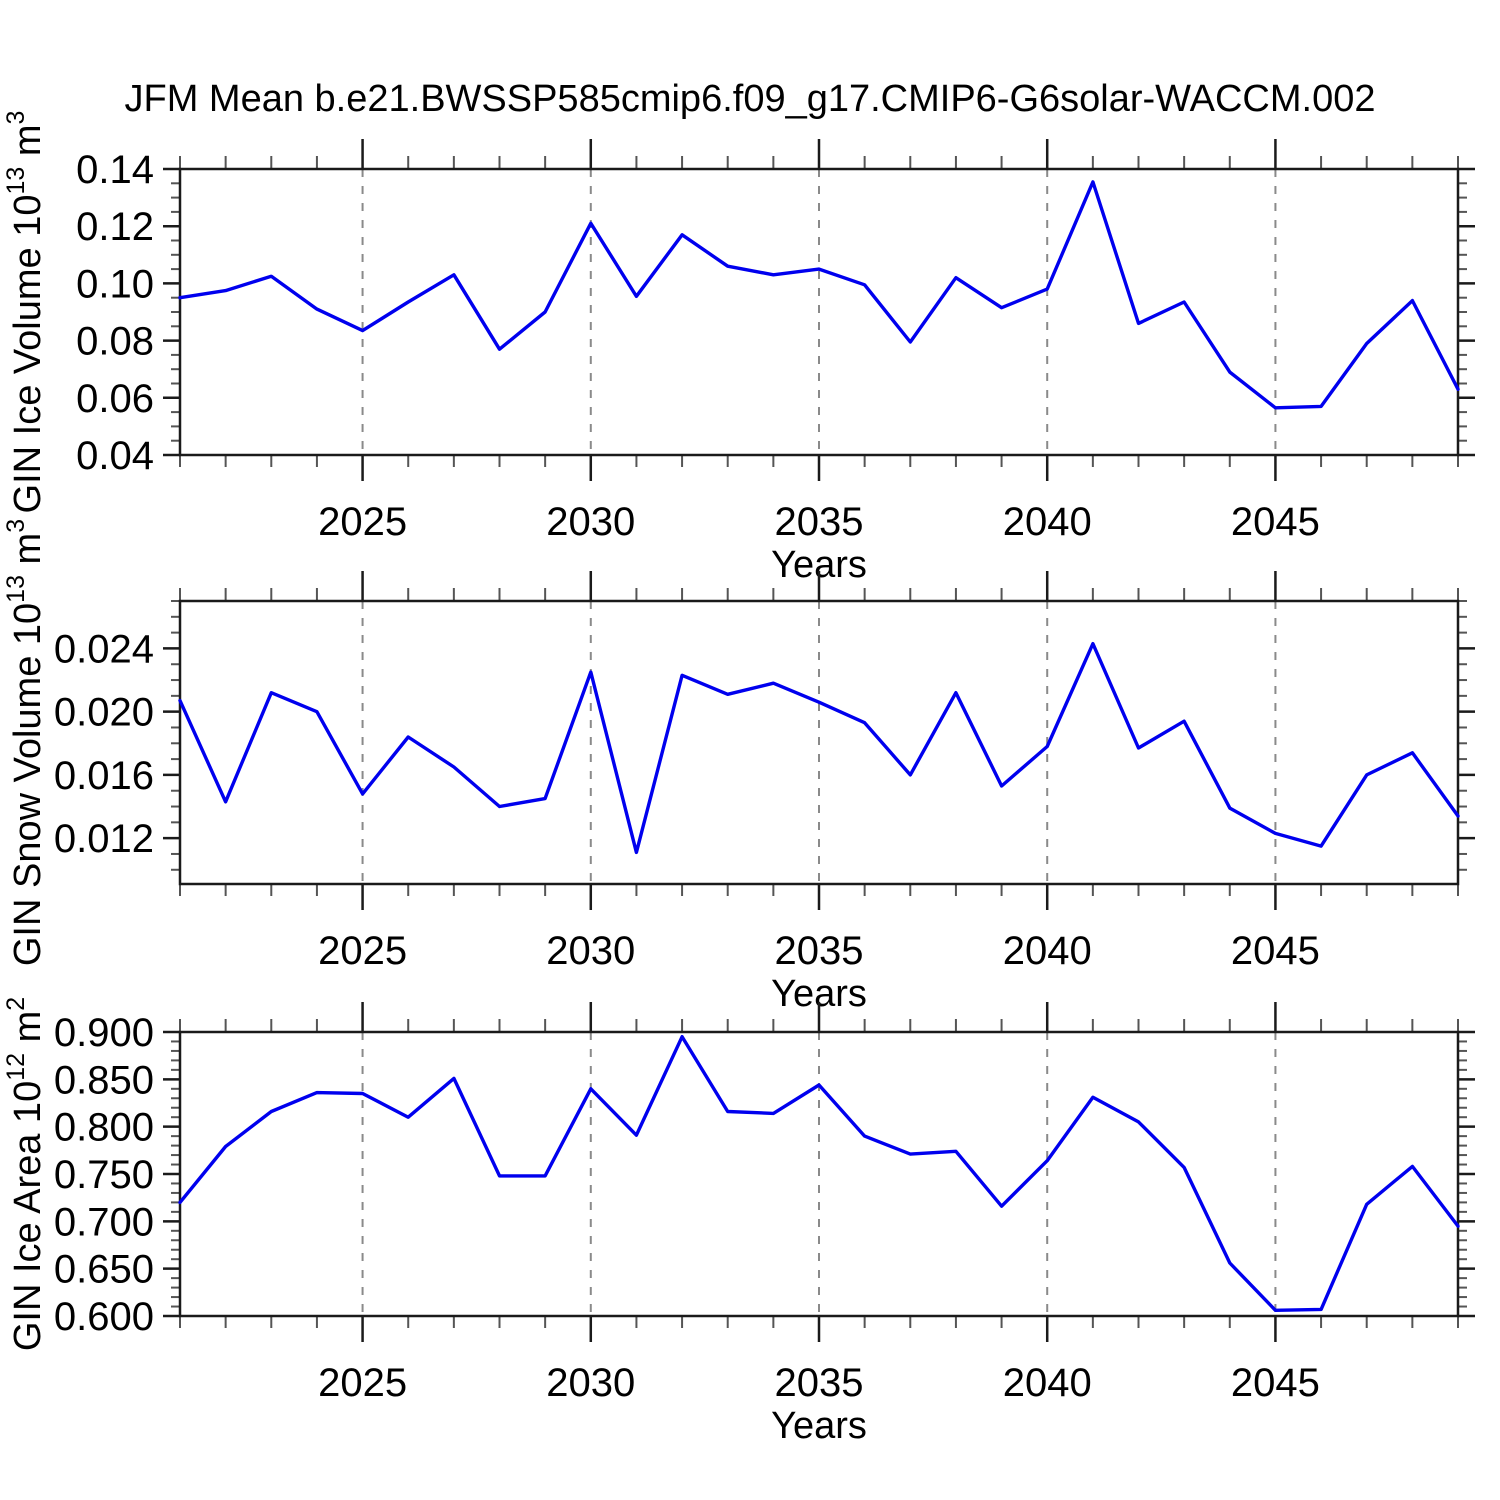 The width and height of the screenshot is (1500, 1500). Describe the element at coordinates (819, 951) in the screenshot. I see `gin-snow-volume-xtick-label: 2035` at that location.